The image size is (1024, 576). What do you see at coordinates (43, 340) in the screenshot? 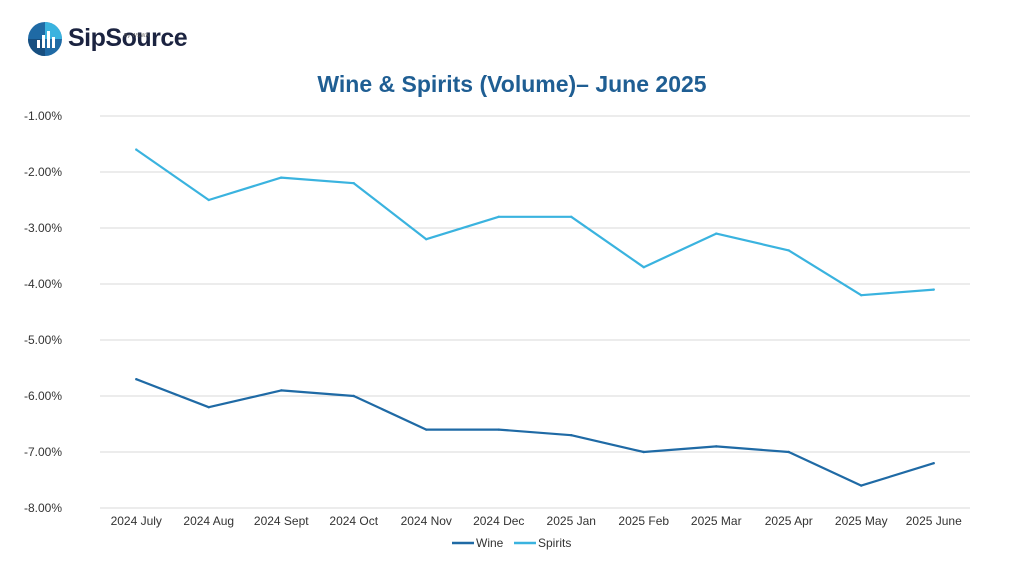
I see `y-tick-label: -5.00%` at bounding box center [43, 340].